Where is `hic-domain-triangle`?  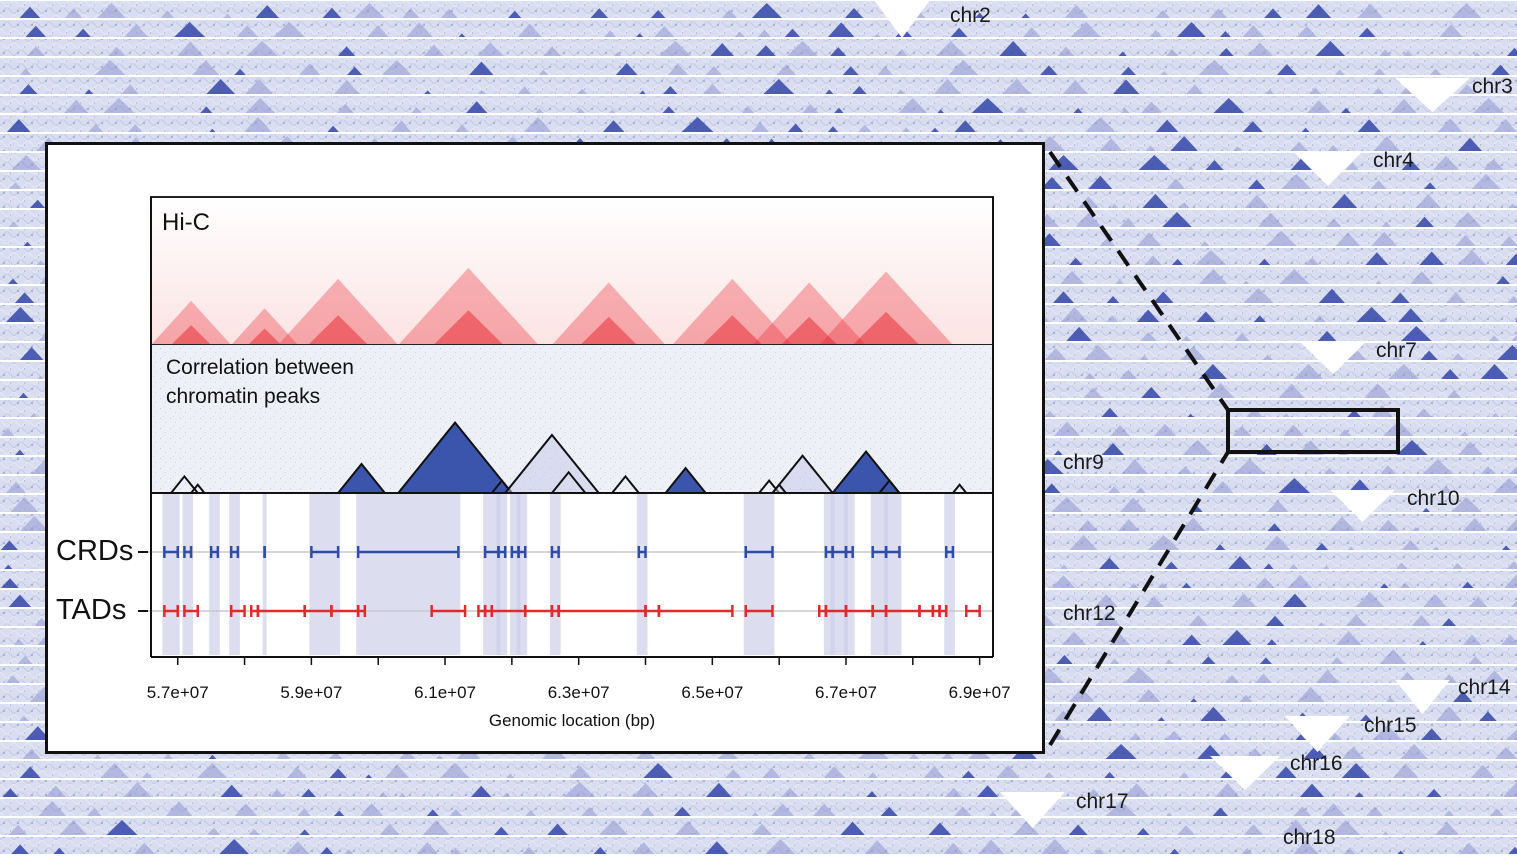 hic-domain-triangle is located at coordinates (608, 313).